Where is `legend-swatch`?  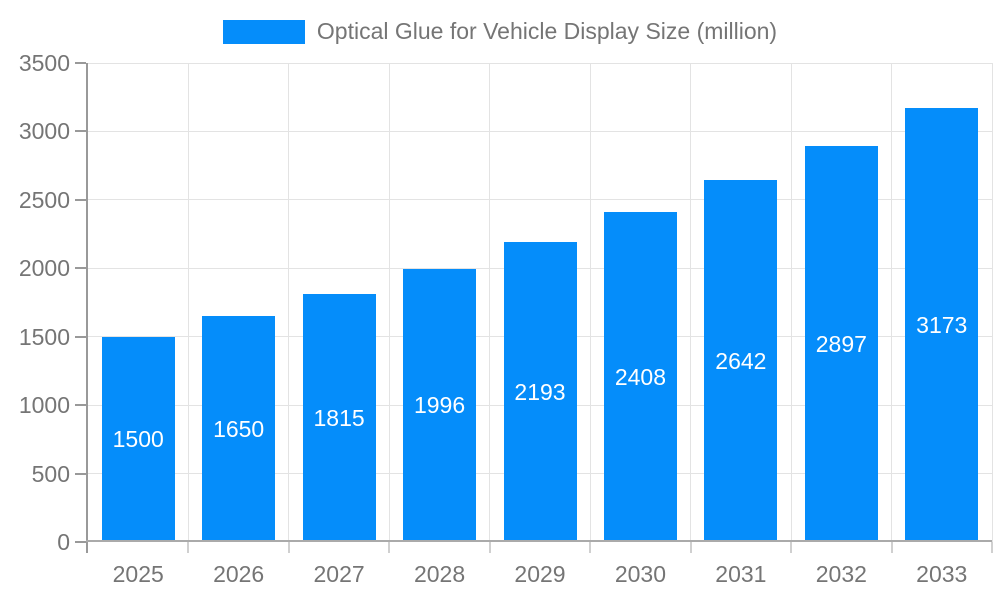 legend-swatch is located at coordinates (263, 31).